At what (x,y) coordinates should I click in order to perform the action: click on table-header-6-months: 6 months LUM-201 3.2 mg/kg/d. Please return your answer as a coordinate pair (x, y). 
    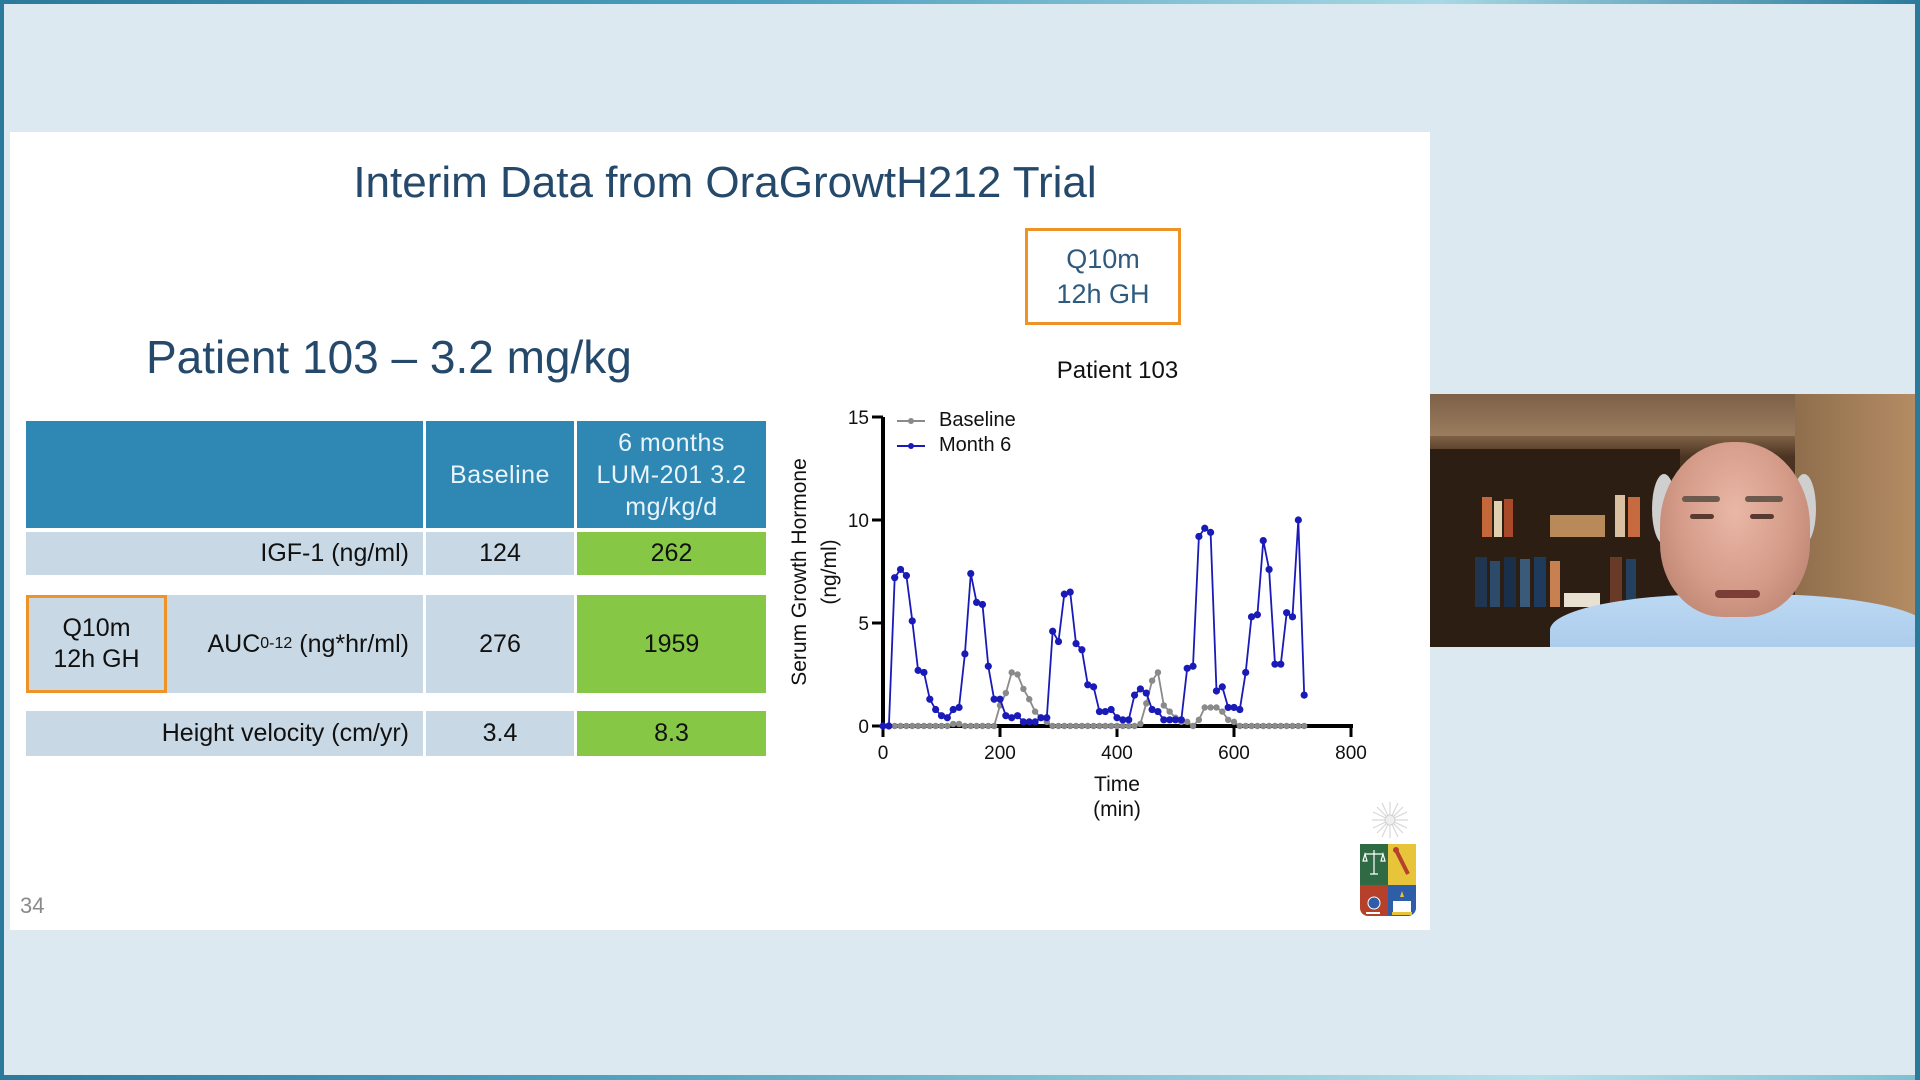
    Looking at the image, I should click on (671, 474).